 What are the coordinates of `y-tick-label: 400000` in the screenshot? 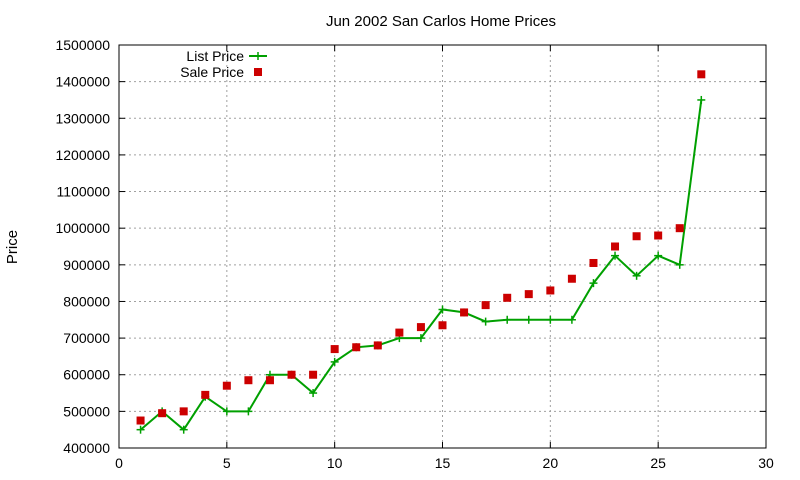 It's located at (86, 448).